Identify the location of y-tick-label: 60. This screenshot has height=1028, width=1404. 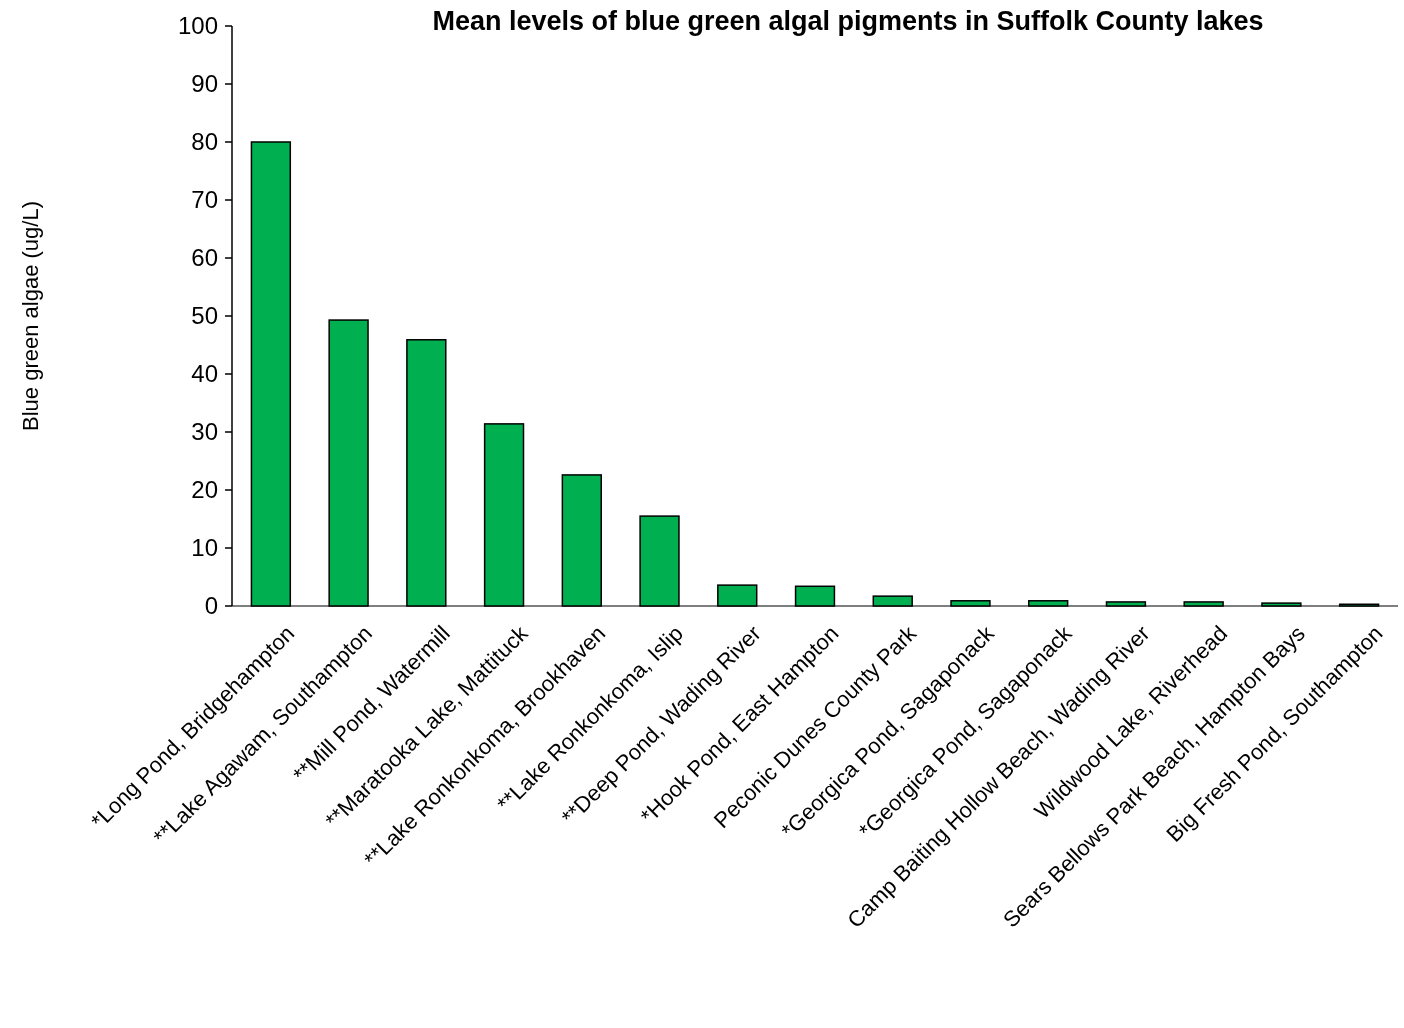
(204, 258).